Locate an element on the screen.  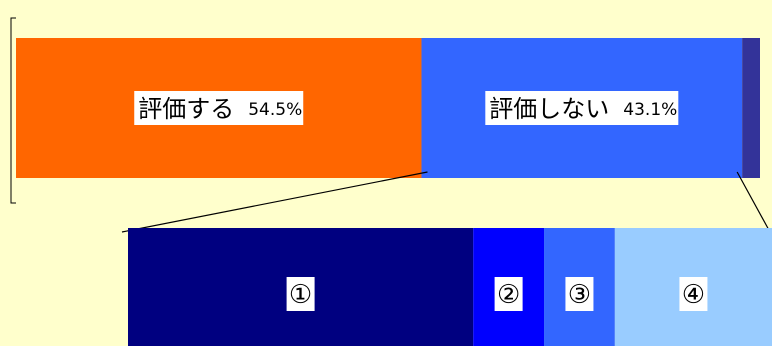
breakdown-segment-label: ① is located at coordinates (300, 295).